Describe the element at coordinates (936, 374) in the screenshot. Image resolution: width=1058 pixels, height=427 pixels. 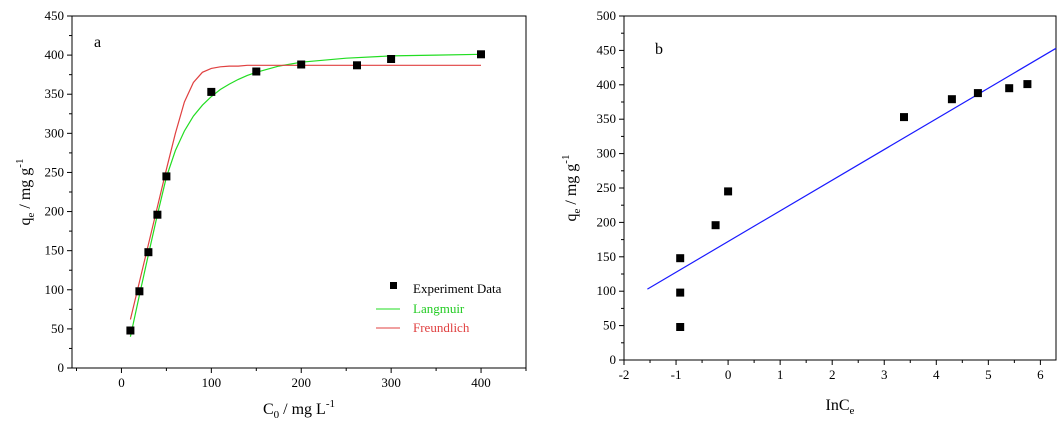
I see `panel-b-x-tick-label: 4` at that location.